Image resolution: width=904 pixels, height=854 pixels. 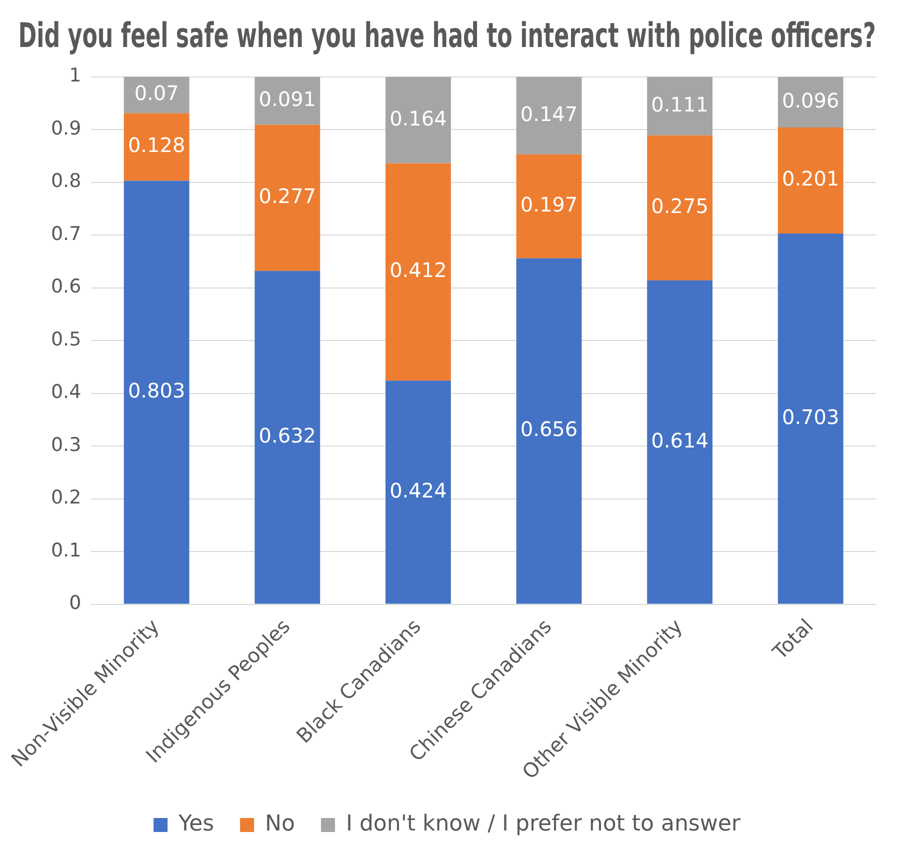 What do you see at coordinates (196, 824) in the screenshot?
I see `legend-label: Yes` at bounding box center [196, 824].